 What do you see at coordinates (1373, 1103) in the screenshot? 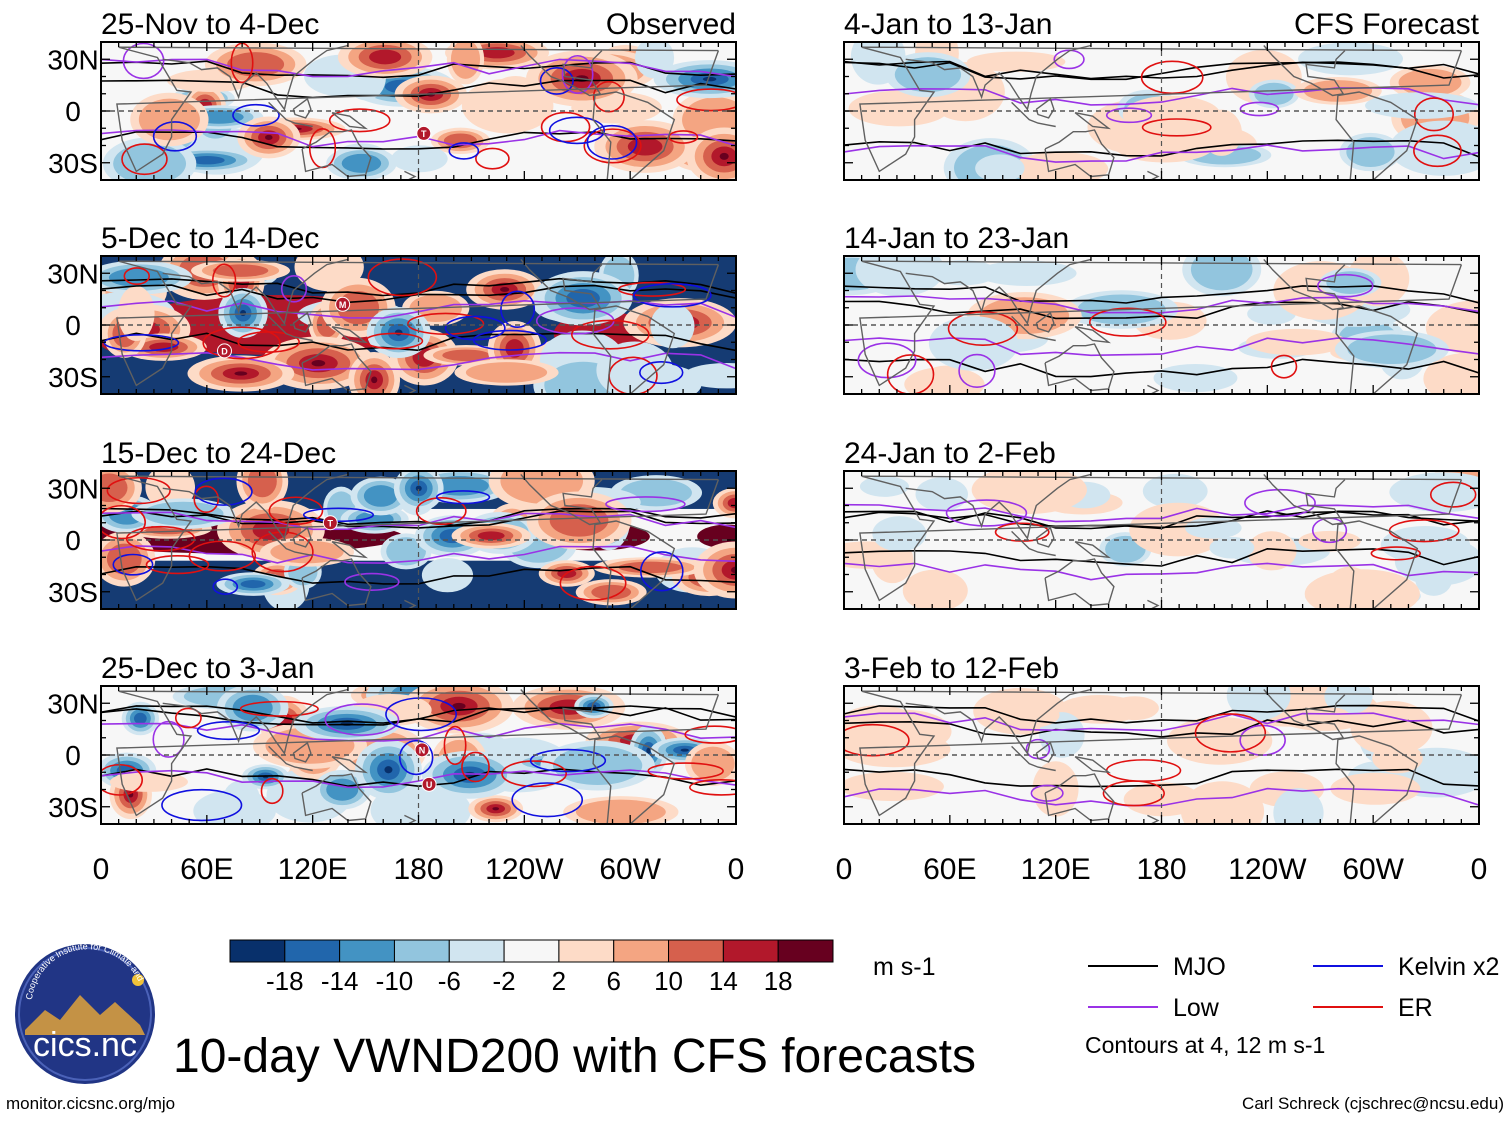
I see `author-credit: Carl Schreck (cjschrec@ncsu.edu)` at bounding box center [1373, 1103].